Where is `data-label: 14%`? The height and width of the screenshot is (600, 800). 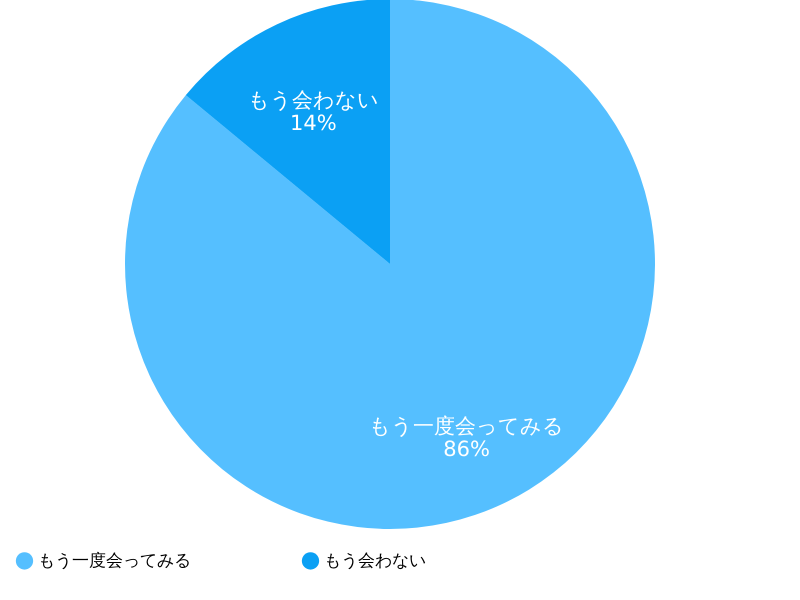 data-label: 14% is located at coordinates (313, 123).